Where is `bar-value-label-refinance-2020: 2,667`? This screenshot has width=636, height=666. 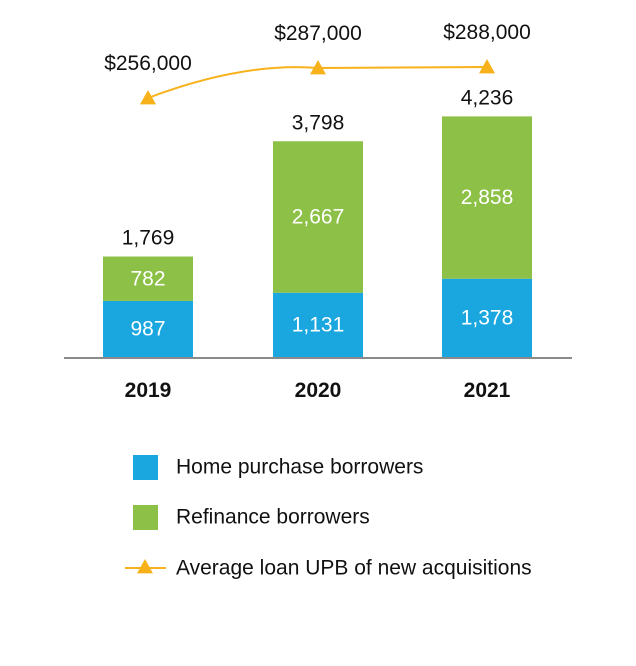
bar-value-label-refinance-2020: 2,667 is located at coordinates (318, 217).